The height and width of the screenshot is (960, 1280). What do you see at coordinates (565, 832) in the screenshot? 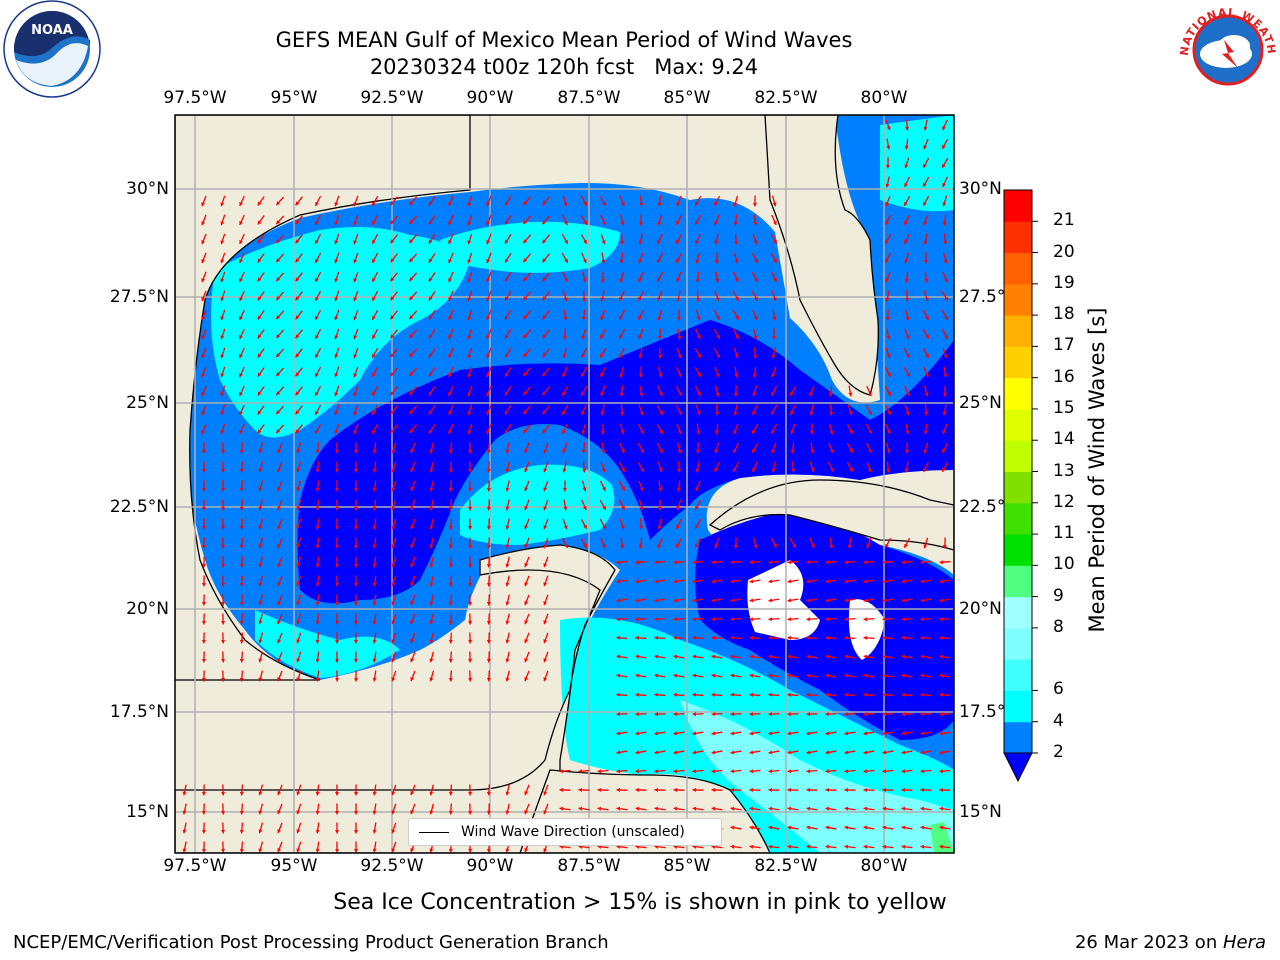
I see `map-legend: Wind Wave Direction (unscaled)` at bounding box center [565, 832].